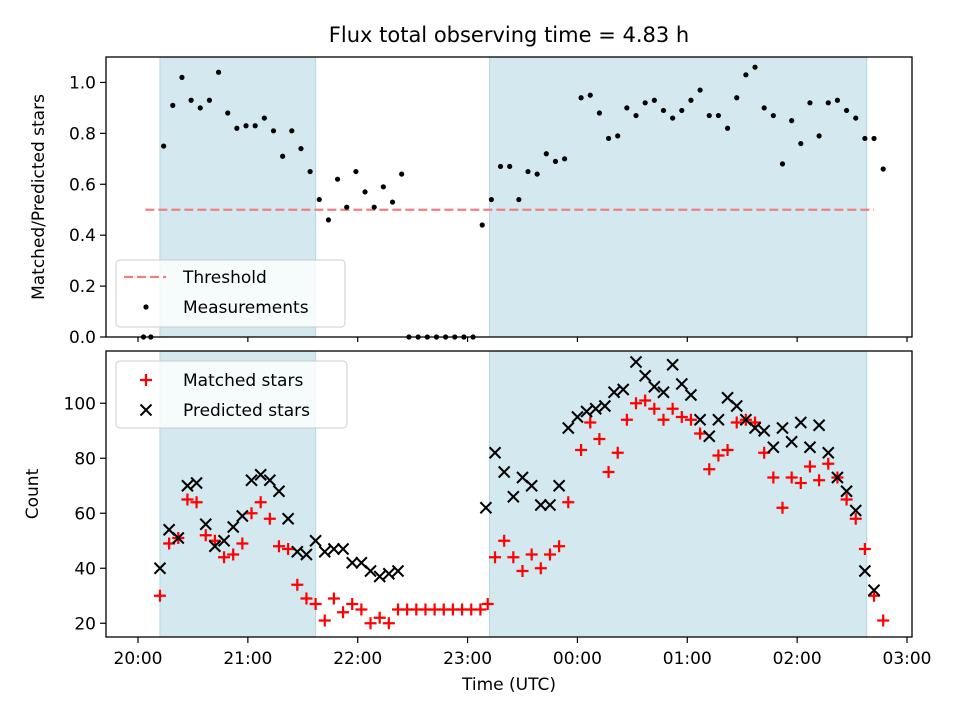 The width and height of the screenshot is (960, 720). I want to click on chart-title: Flux total observing time = 4.83 h, so click(509, 35).